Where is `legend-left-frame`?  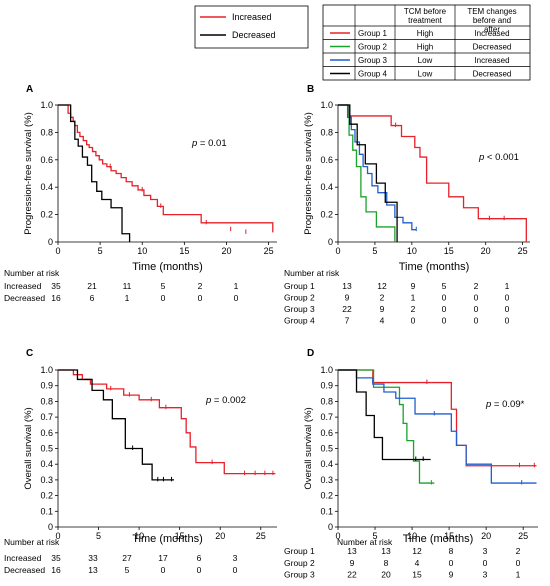
legend-left-frame is located at coordinates (251, 27).